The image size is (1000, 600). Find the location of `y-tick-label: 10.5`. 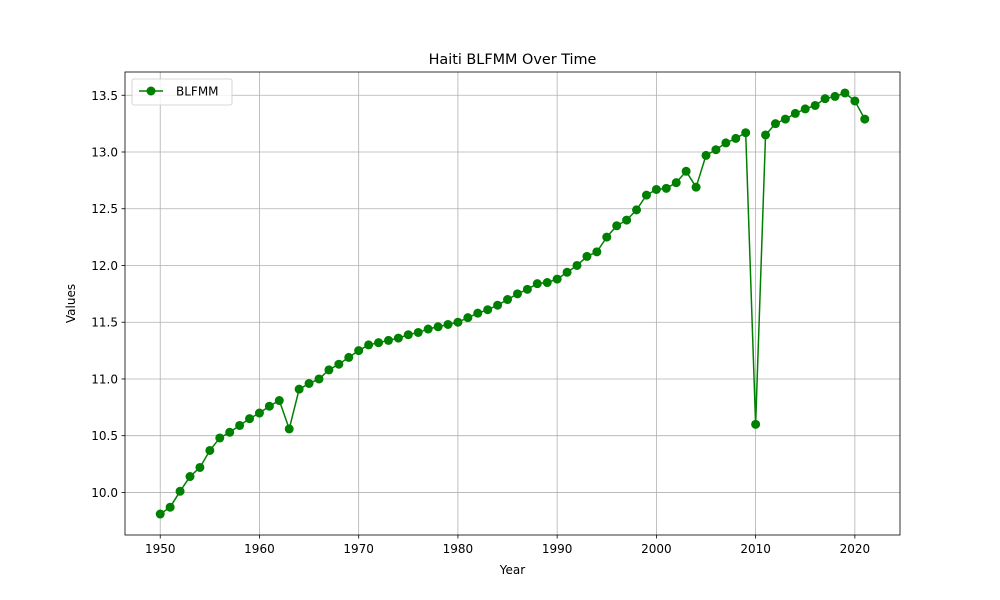

y-tick-label: 10.5 is located at coordinates (104, 436).